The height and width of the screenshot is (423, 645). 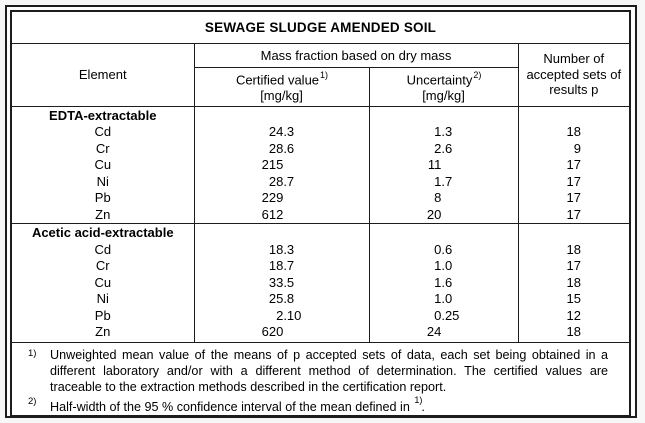 I want to click on uncertainty-value: 0.6, so click(x=443, y=249).